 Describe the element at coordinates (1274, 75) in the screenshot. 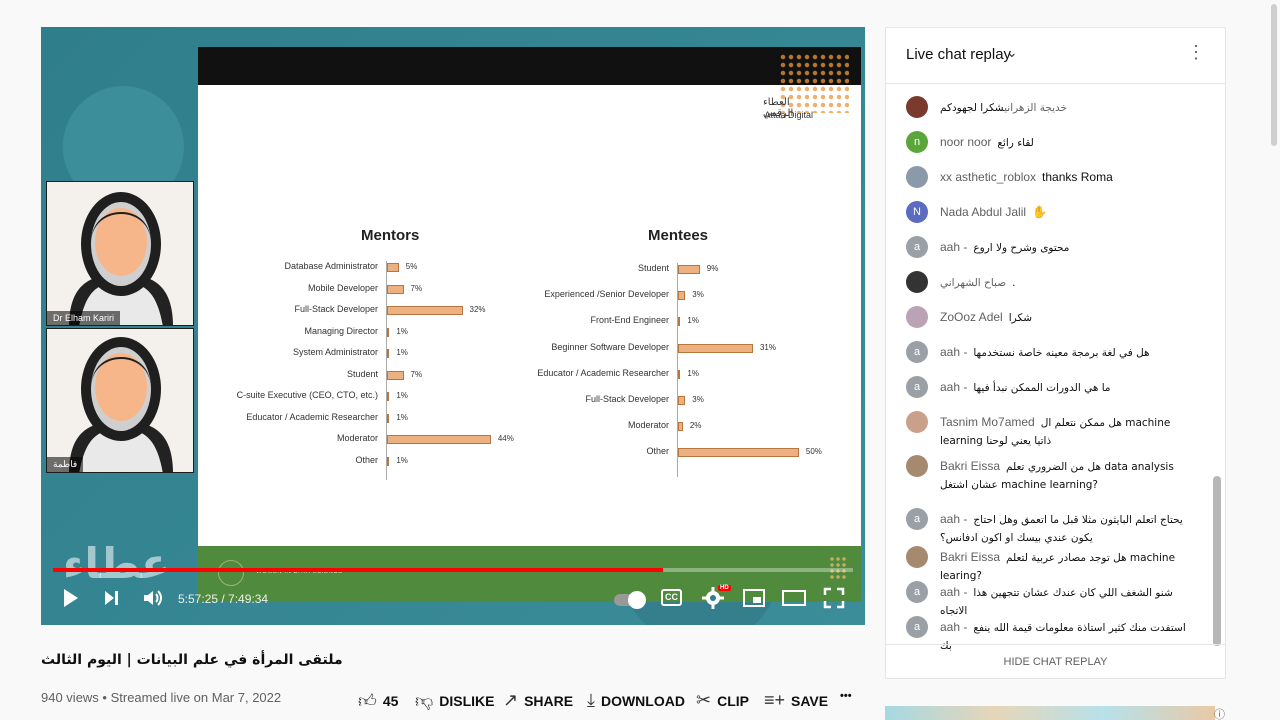

I see `page-scrollbar` at that location.